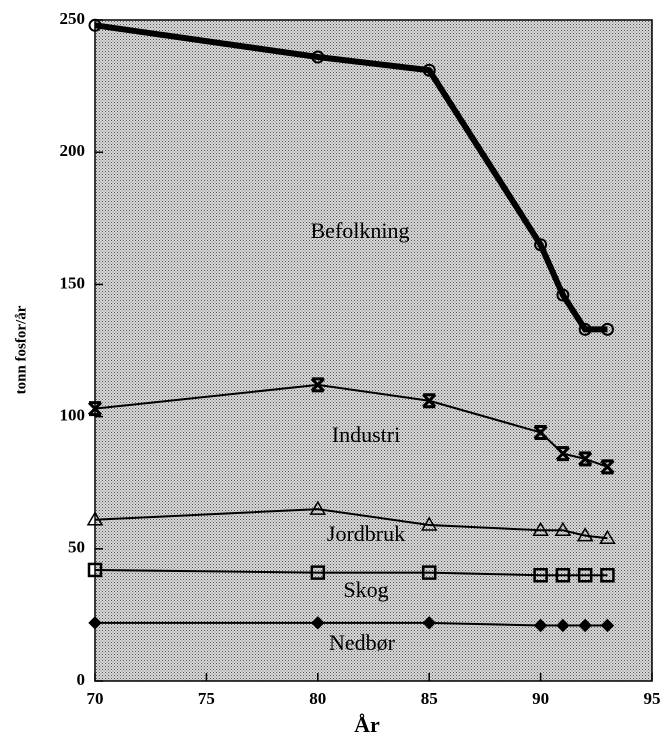 The image size is (670, 739). I want to click on y-tick-label: 150, so click(73, 282).